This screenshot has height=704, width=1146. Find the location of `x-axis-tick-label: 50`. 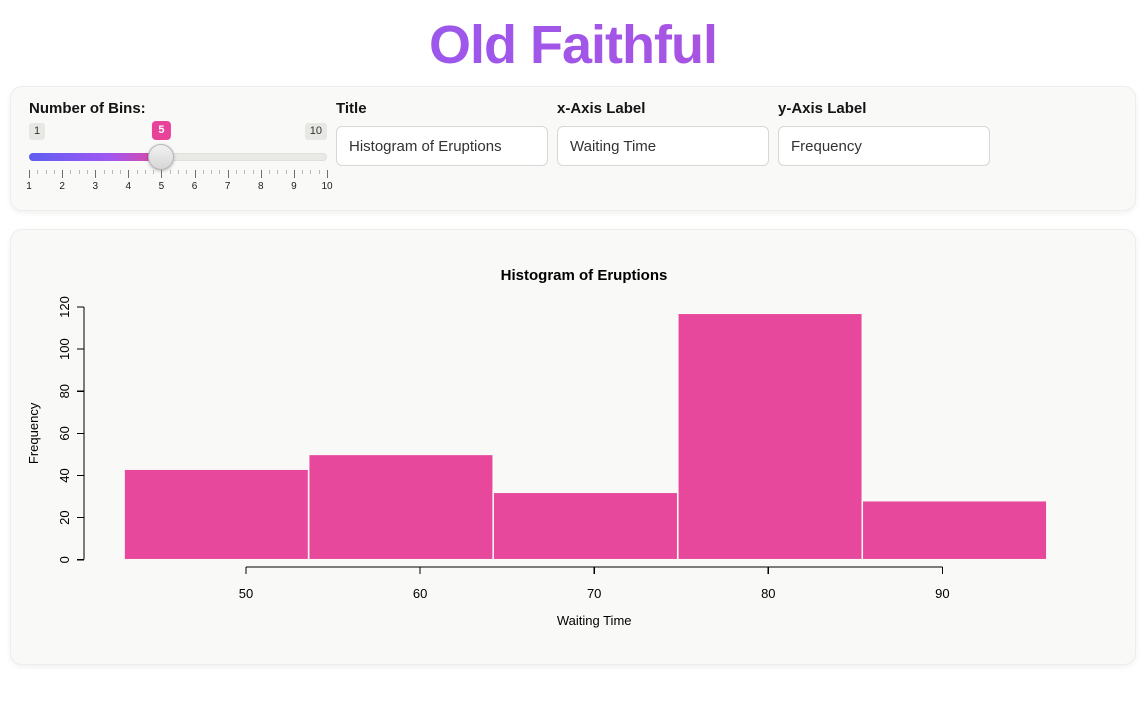

x-axis-tick-label: 50 is located at coordinates (246, 593).